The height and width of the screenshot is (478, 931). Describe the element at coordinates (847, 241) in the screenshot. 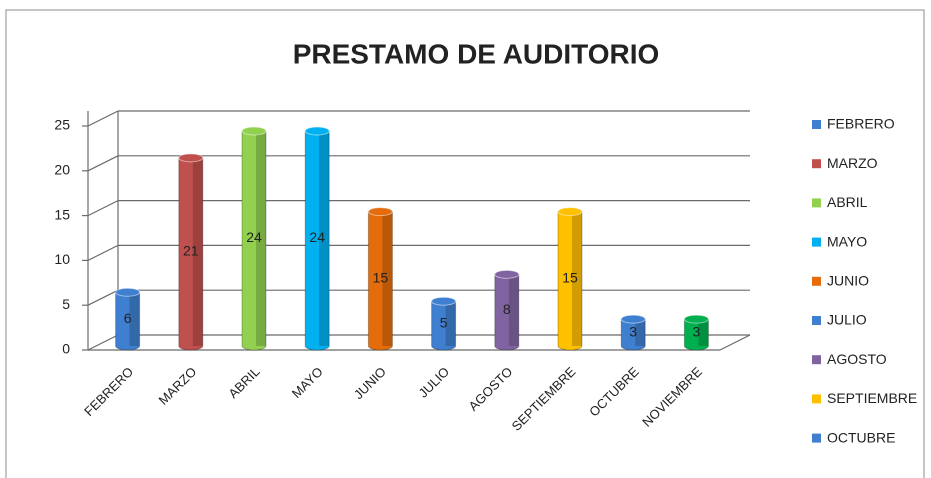

I see `legend-label: MAYO` at that location.